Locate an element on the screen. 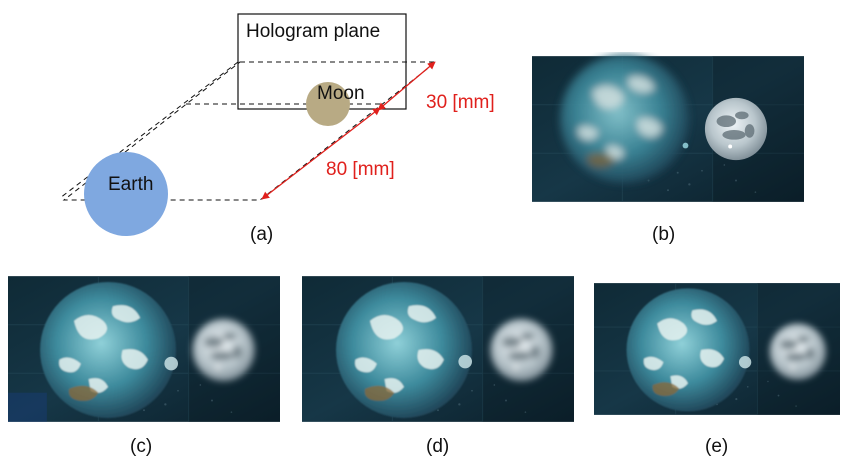 This screenshot has width=848, height=458. distance-arrow-80mm is located at coordinates (321, 153).